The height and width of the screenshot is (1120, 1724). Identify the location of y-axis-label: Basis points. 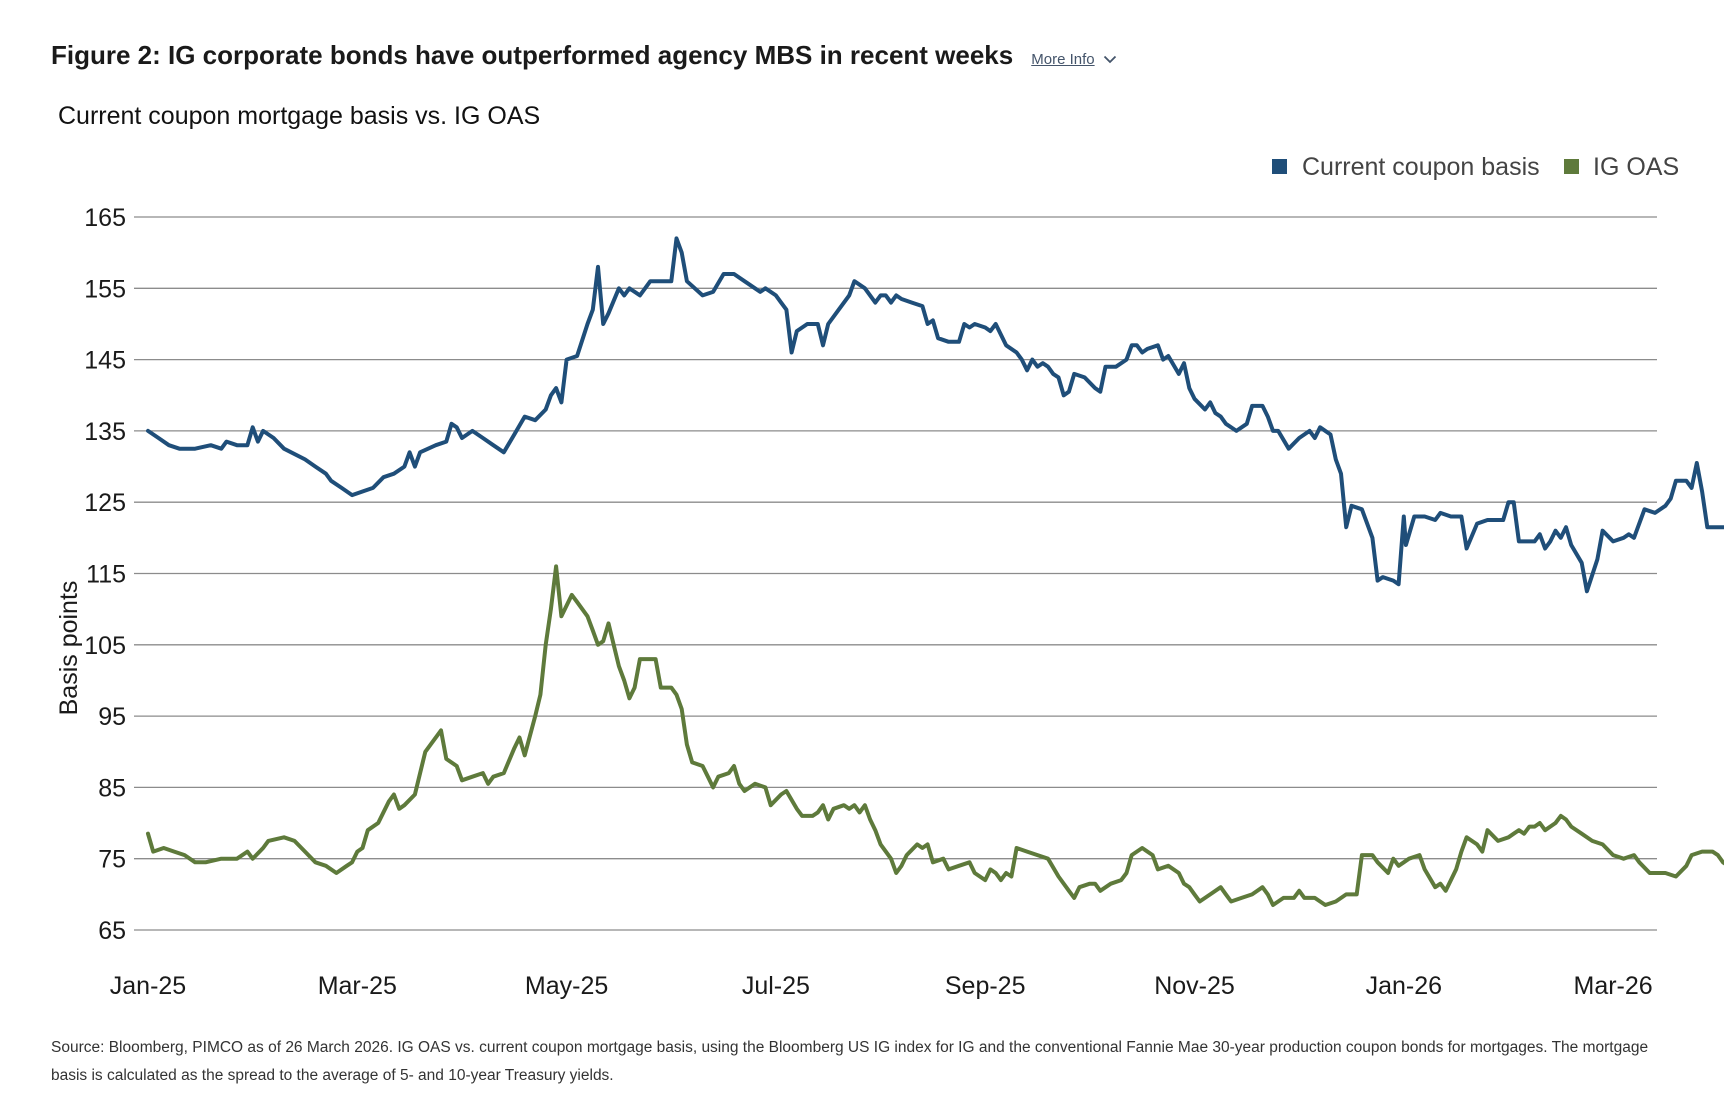
(69, 648).